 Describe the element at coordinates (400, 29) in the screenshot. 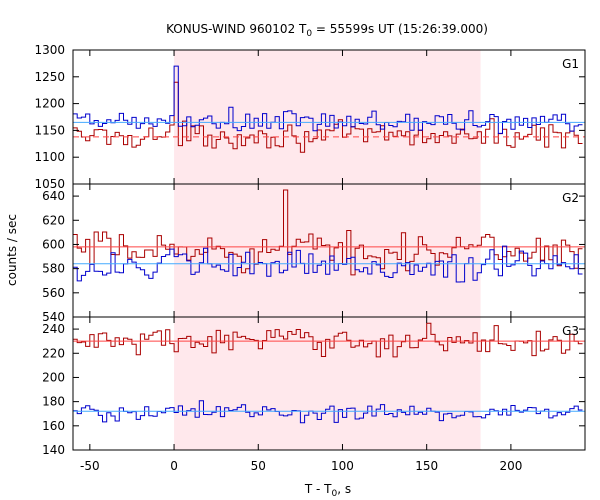

I see `title-rest: = 55599s UT (15:26:39.000)` at that location.